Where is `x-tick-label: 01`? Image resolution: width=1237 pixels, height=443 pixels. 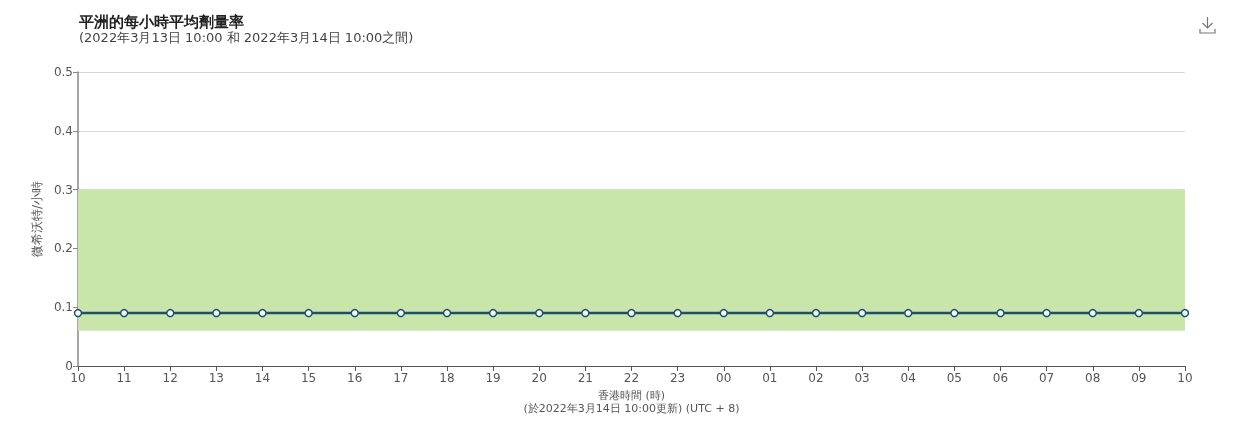
x-tick-label: 01 is located at coordinates (770, 378).